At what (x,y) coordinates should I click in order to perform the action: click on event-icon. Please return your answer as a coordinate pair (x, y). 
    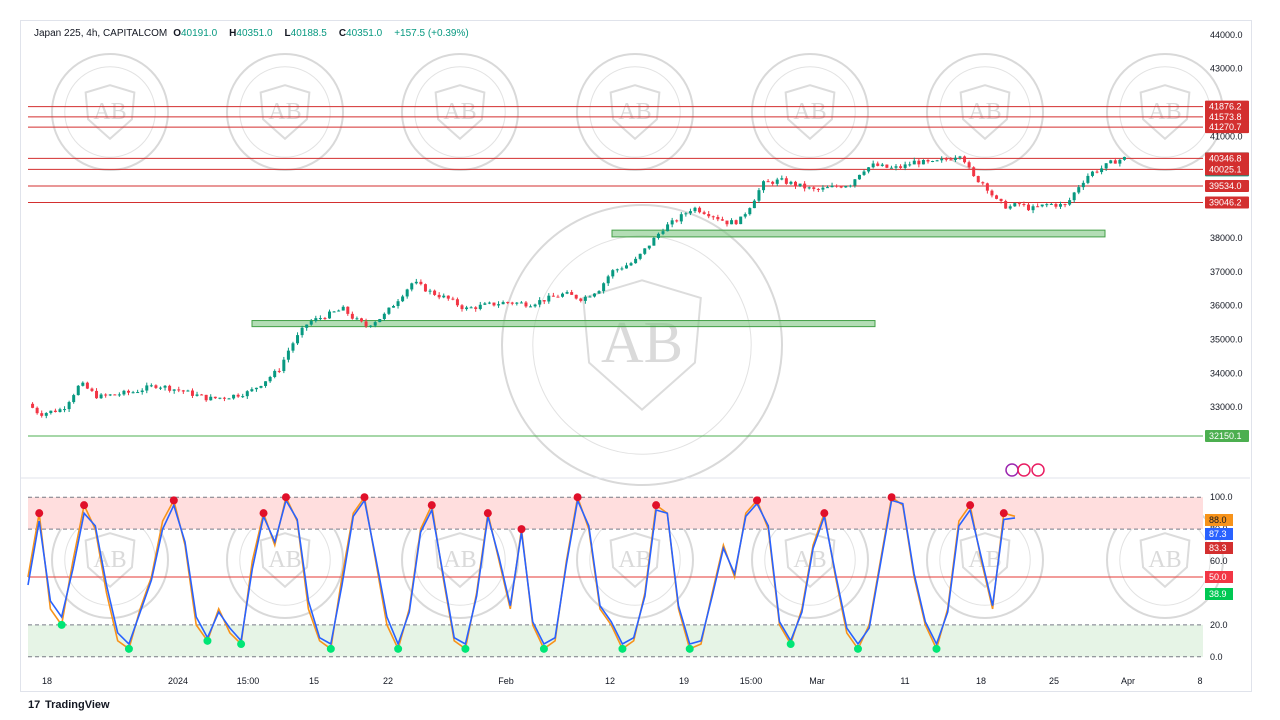
    Looking at the image, I should click on (1038, 470).